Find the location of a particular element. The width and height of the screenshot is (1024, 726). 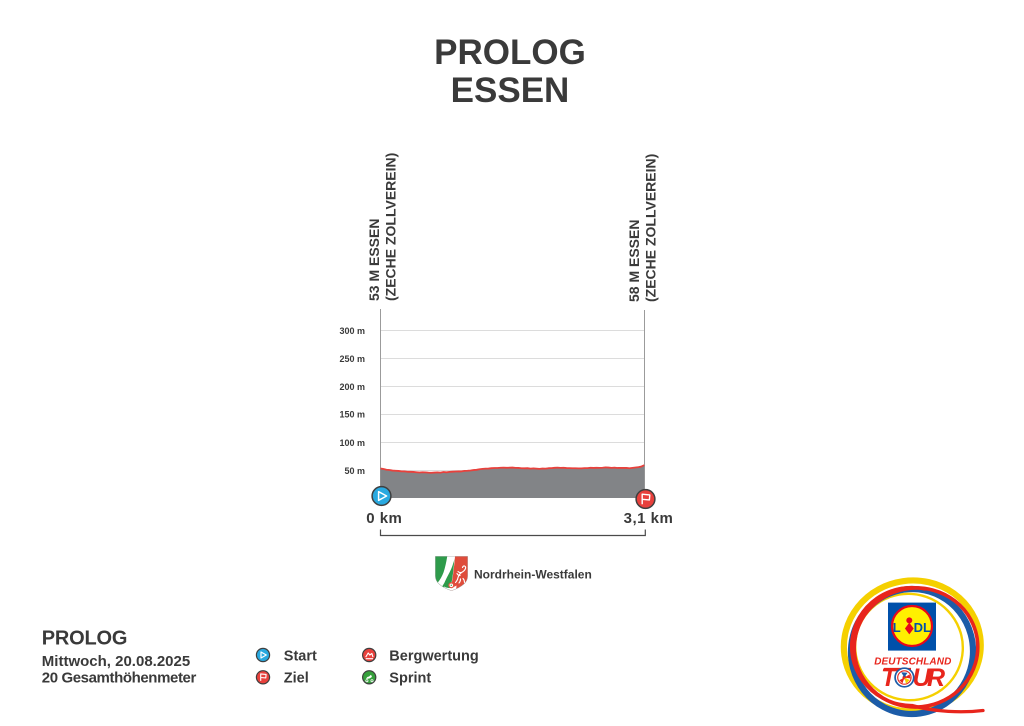

svg-text: R is located at coordinates (936, 678).